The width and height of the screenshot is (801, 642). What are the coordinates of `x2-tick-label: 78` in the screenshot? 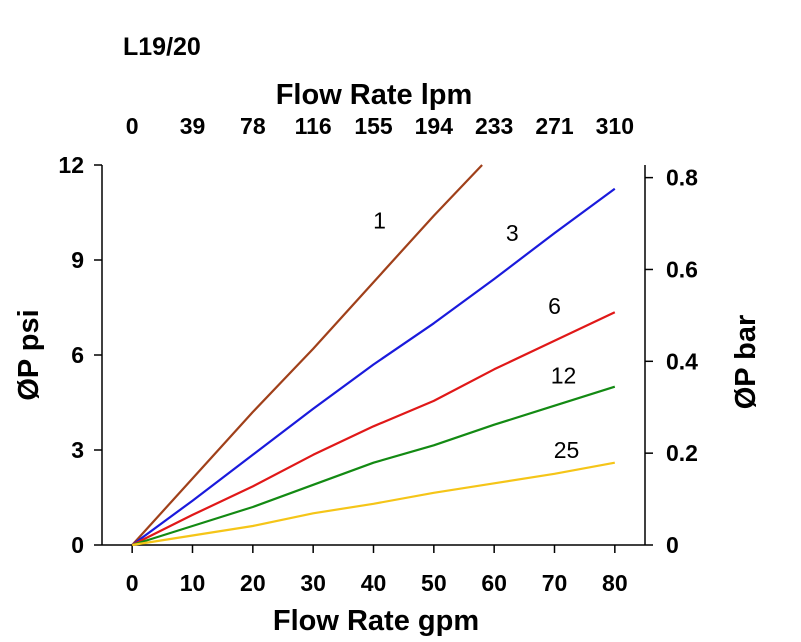 It's located at (253, 126).